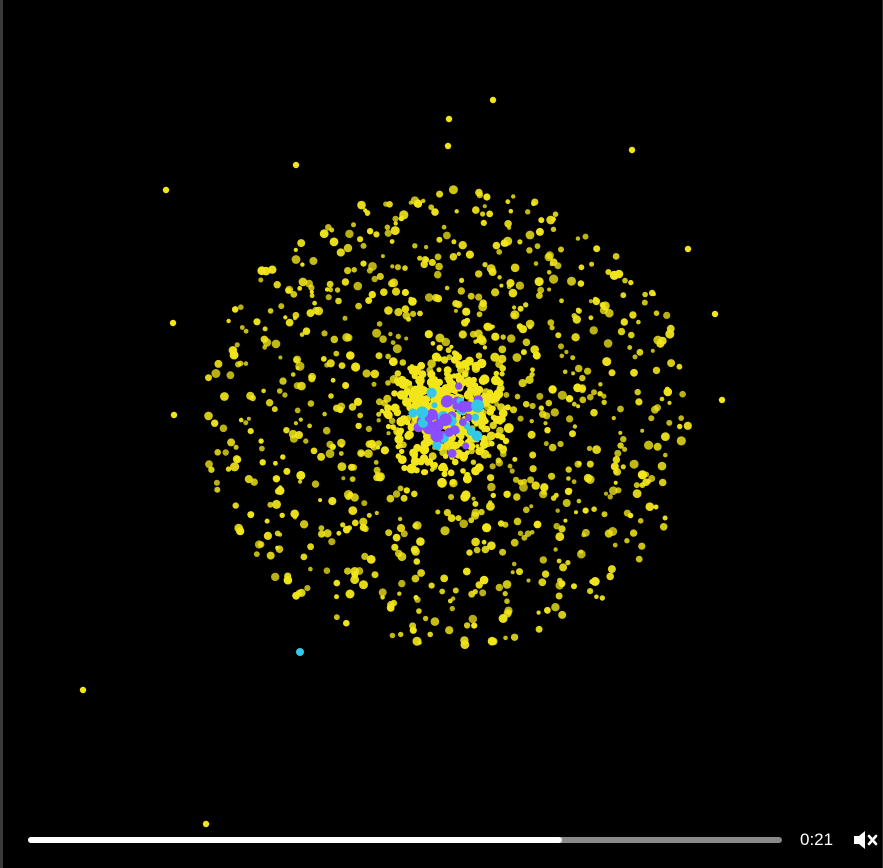  I want to click on speaker-muted-icon, so click(865, 840).